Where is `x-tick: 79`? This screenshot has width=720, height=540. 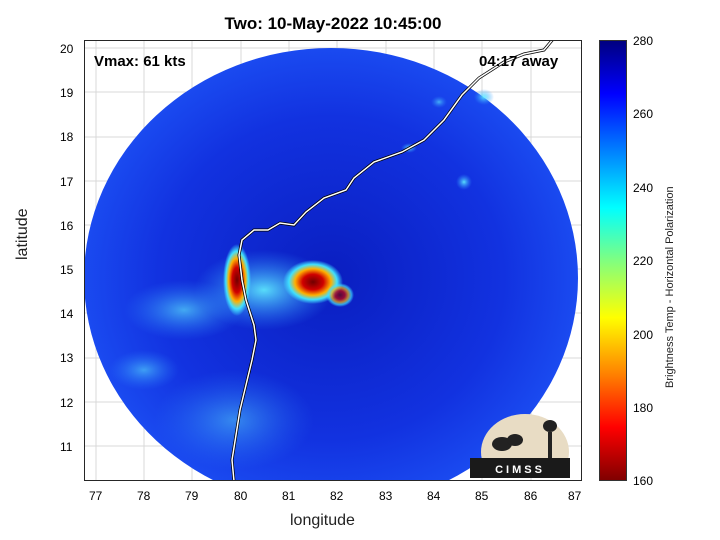 x-tick: 79 is located at coordinates (192, 496).